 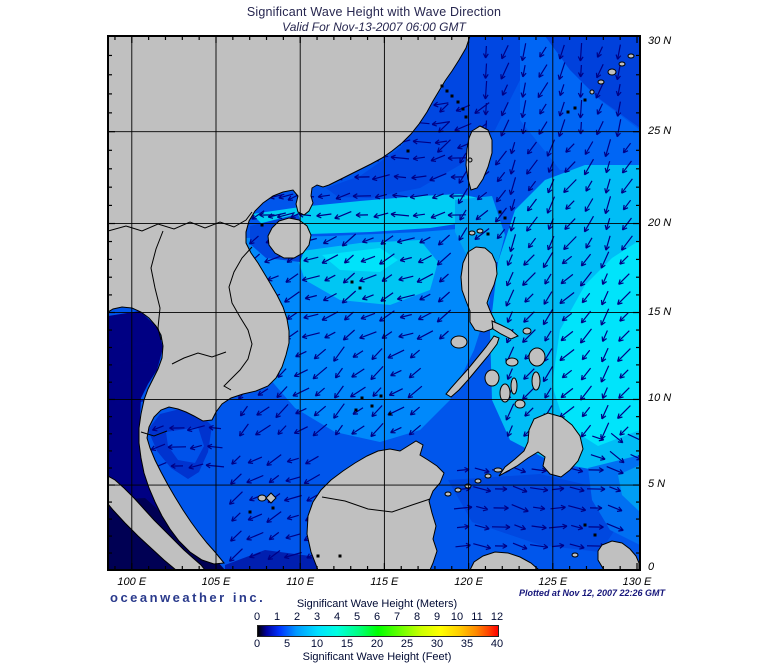 I want to click on scale-tick: 30, so click(x=437, y=644).